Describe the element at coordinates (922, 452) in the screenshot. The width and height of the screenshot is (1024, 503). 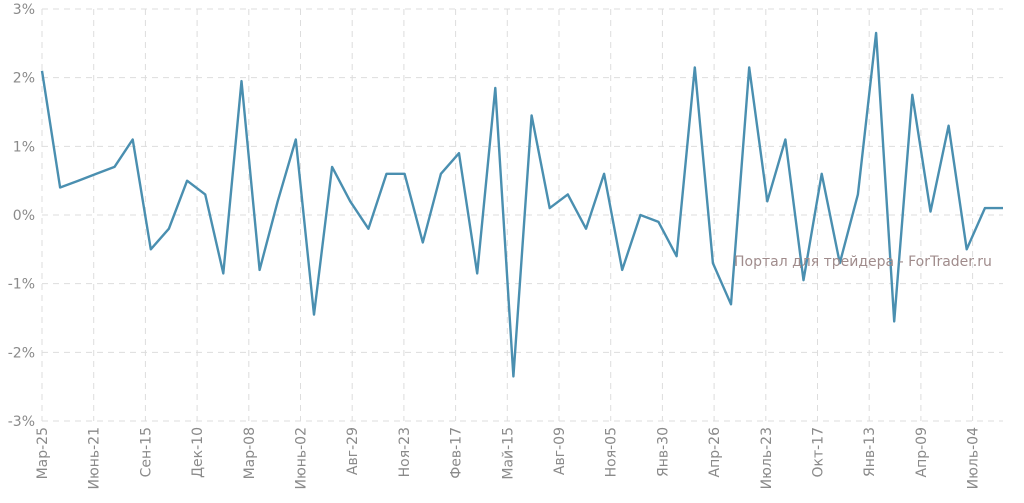
I see `x-tick-label: Апр-09` at that location.